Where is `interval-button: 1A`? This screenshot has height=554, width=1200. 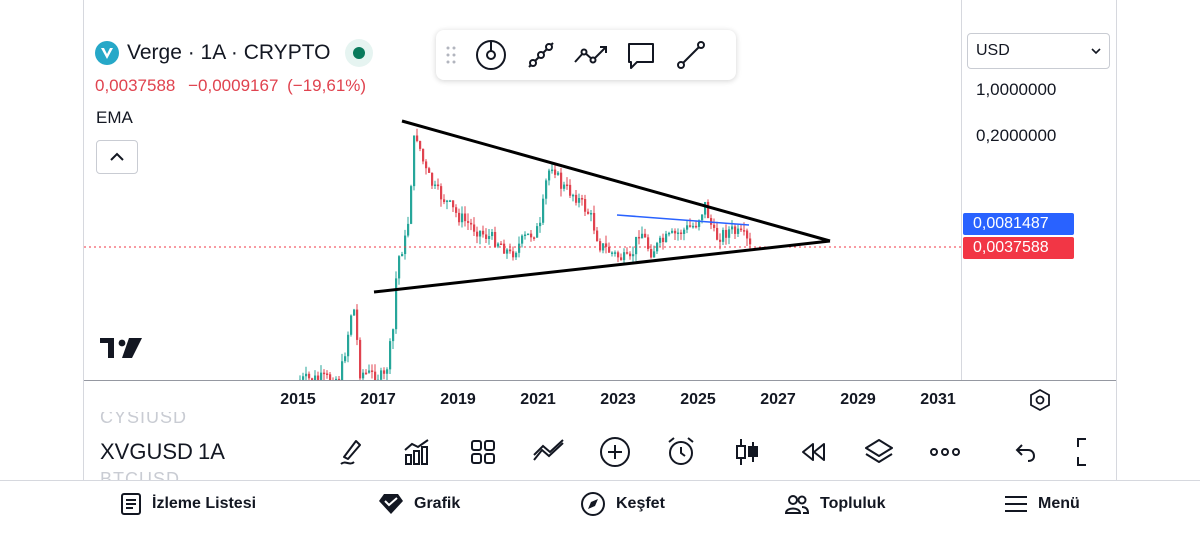 interval-button: 1A is located at coordinates (211, 451).